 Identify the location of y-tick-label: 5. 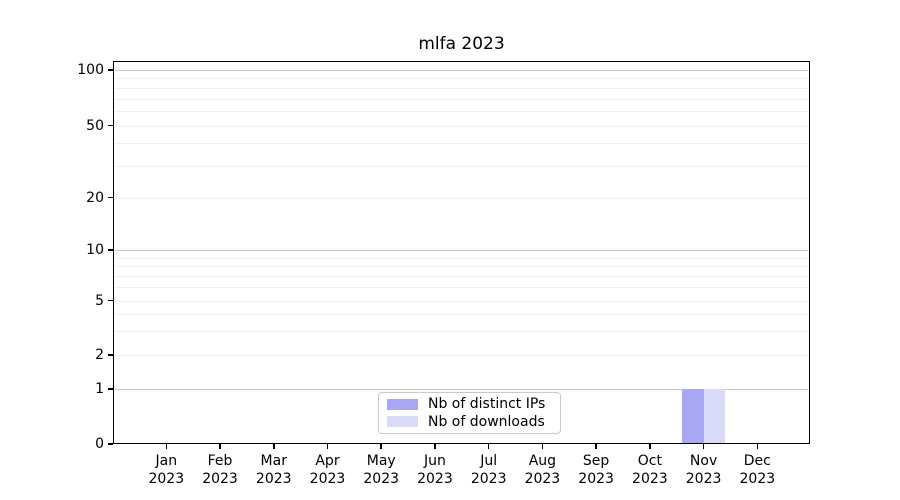
(99, 300).